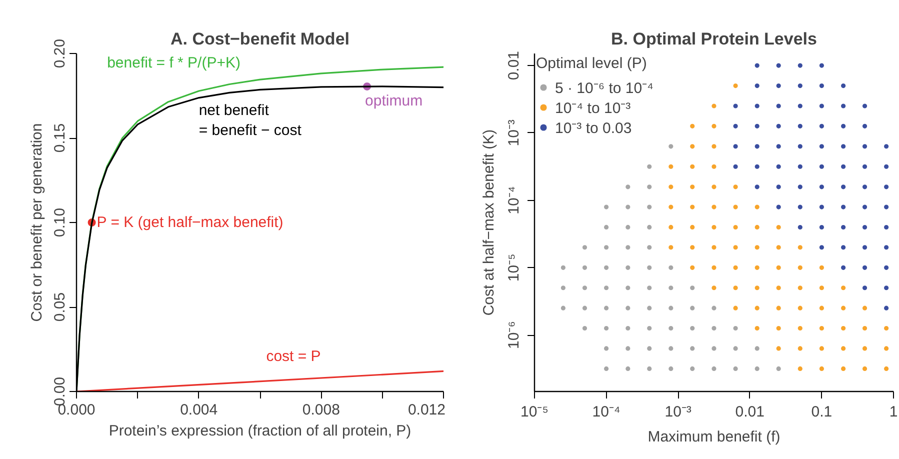 The width and height of the screenshot is (899, 459). What do you see at coordinates (60, 307) in the screenshot?
I see `y-tick-label: 0.05` at bounding box center [60, 307].